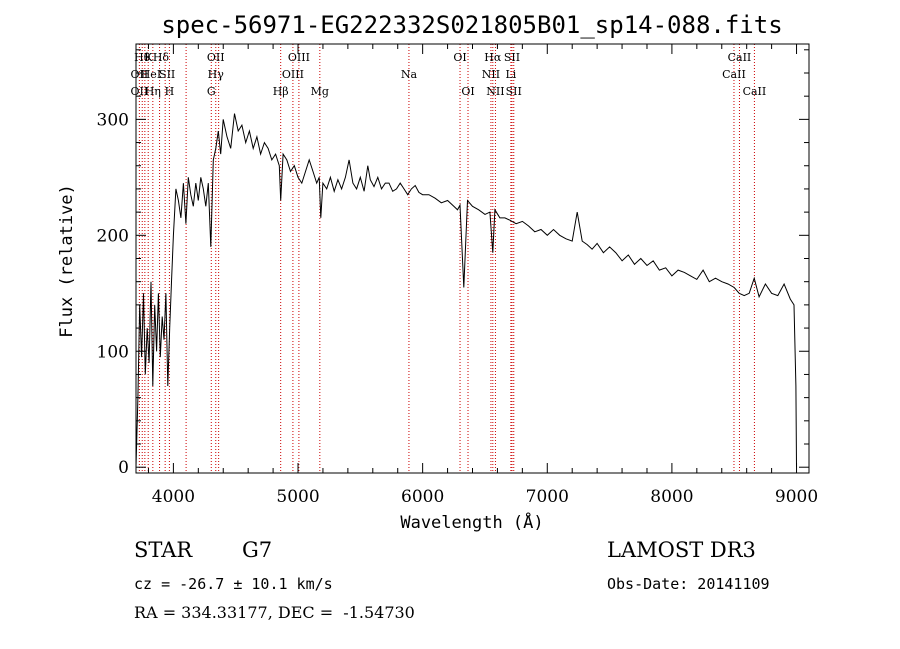 Image resolution: width=900 pixels, height=649 pixels. Describe the element at coordinates (67, 261) in the screenshot. I see `y-axis-title: Flux (relative)` at that location.